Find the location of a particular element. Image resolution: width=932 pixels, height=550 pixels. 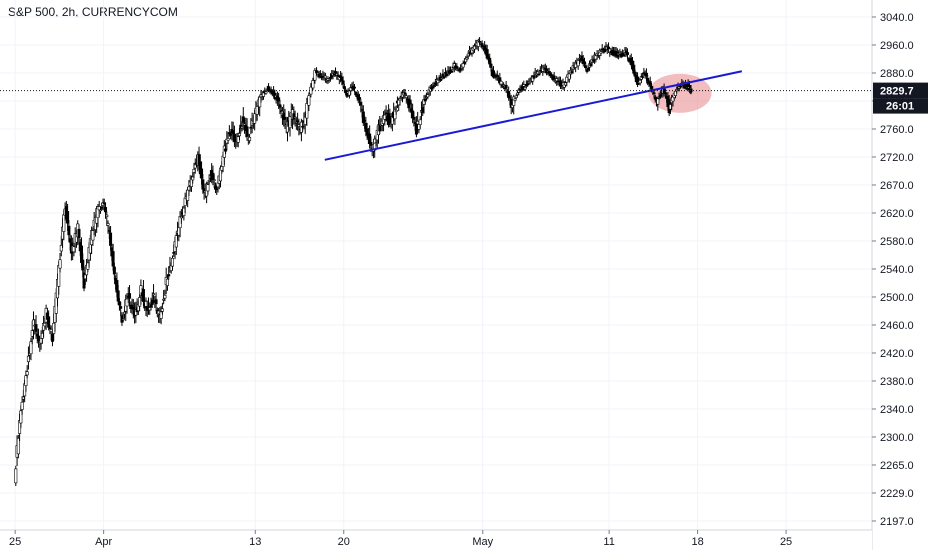

countdown-badge-box is located at coordinates (900, 106).